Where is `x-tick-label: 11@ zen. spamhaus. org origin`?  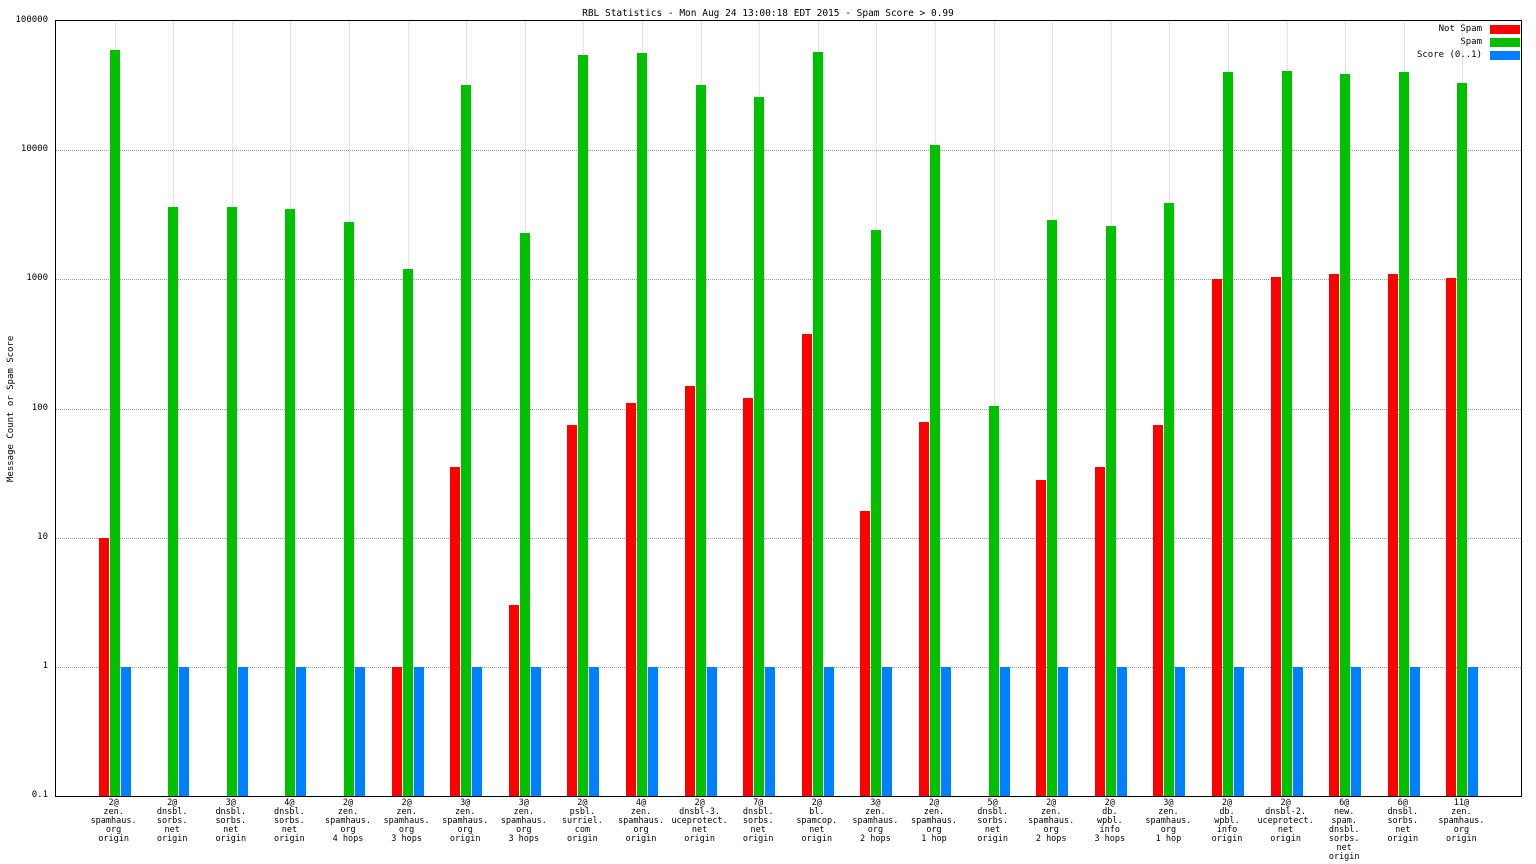 x-tick-label: 11@ zen. spamhaus. org origin is located at coordinates (1461, 821).